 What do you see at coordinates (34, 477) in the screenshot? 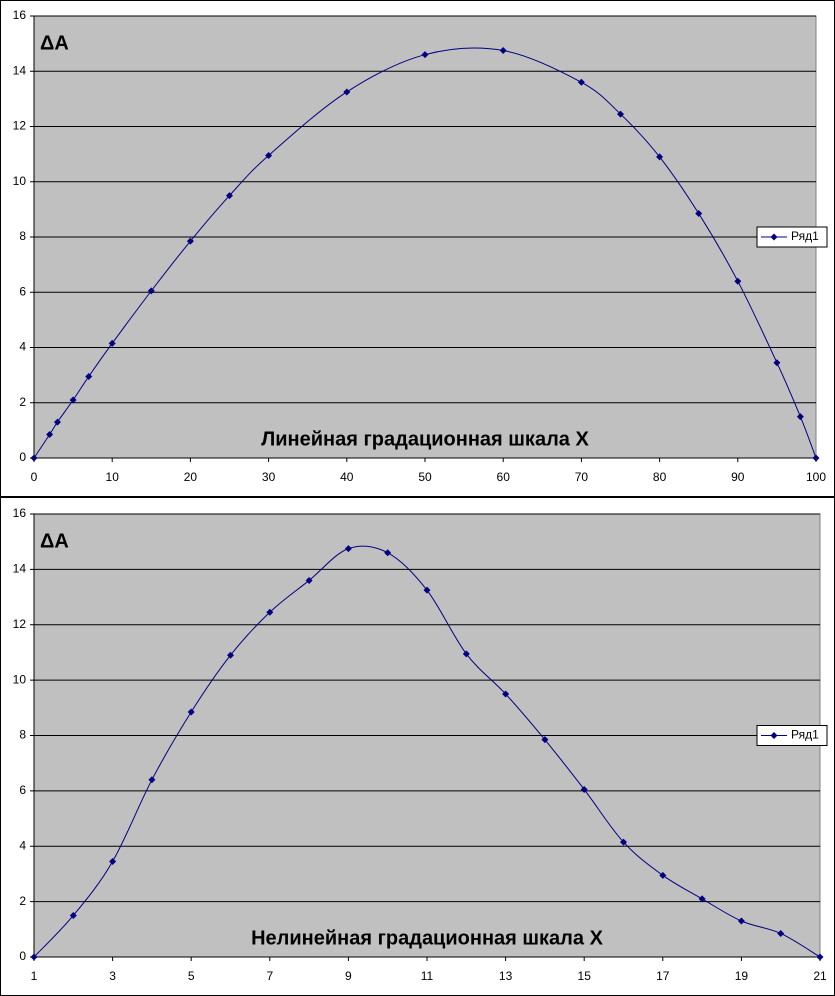
I see `x-tick-label: 0` at bounding box center [34, 477].